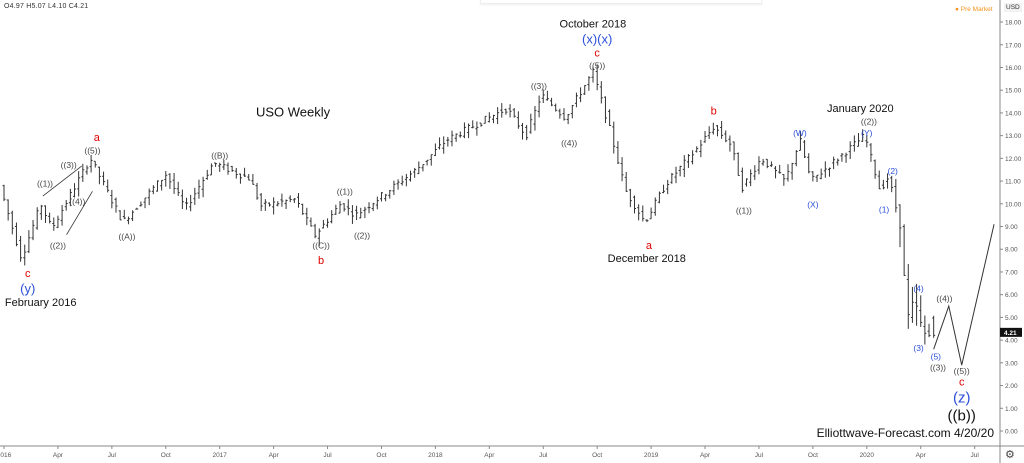 This screenshot has height=463, width=1024. Describe the element at coordinates (1013, 204) in the screenshot. I see `y-tick-label: 10.00` at that location.